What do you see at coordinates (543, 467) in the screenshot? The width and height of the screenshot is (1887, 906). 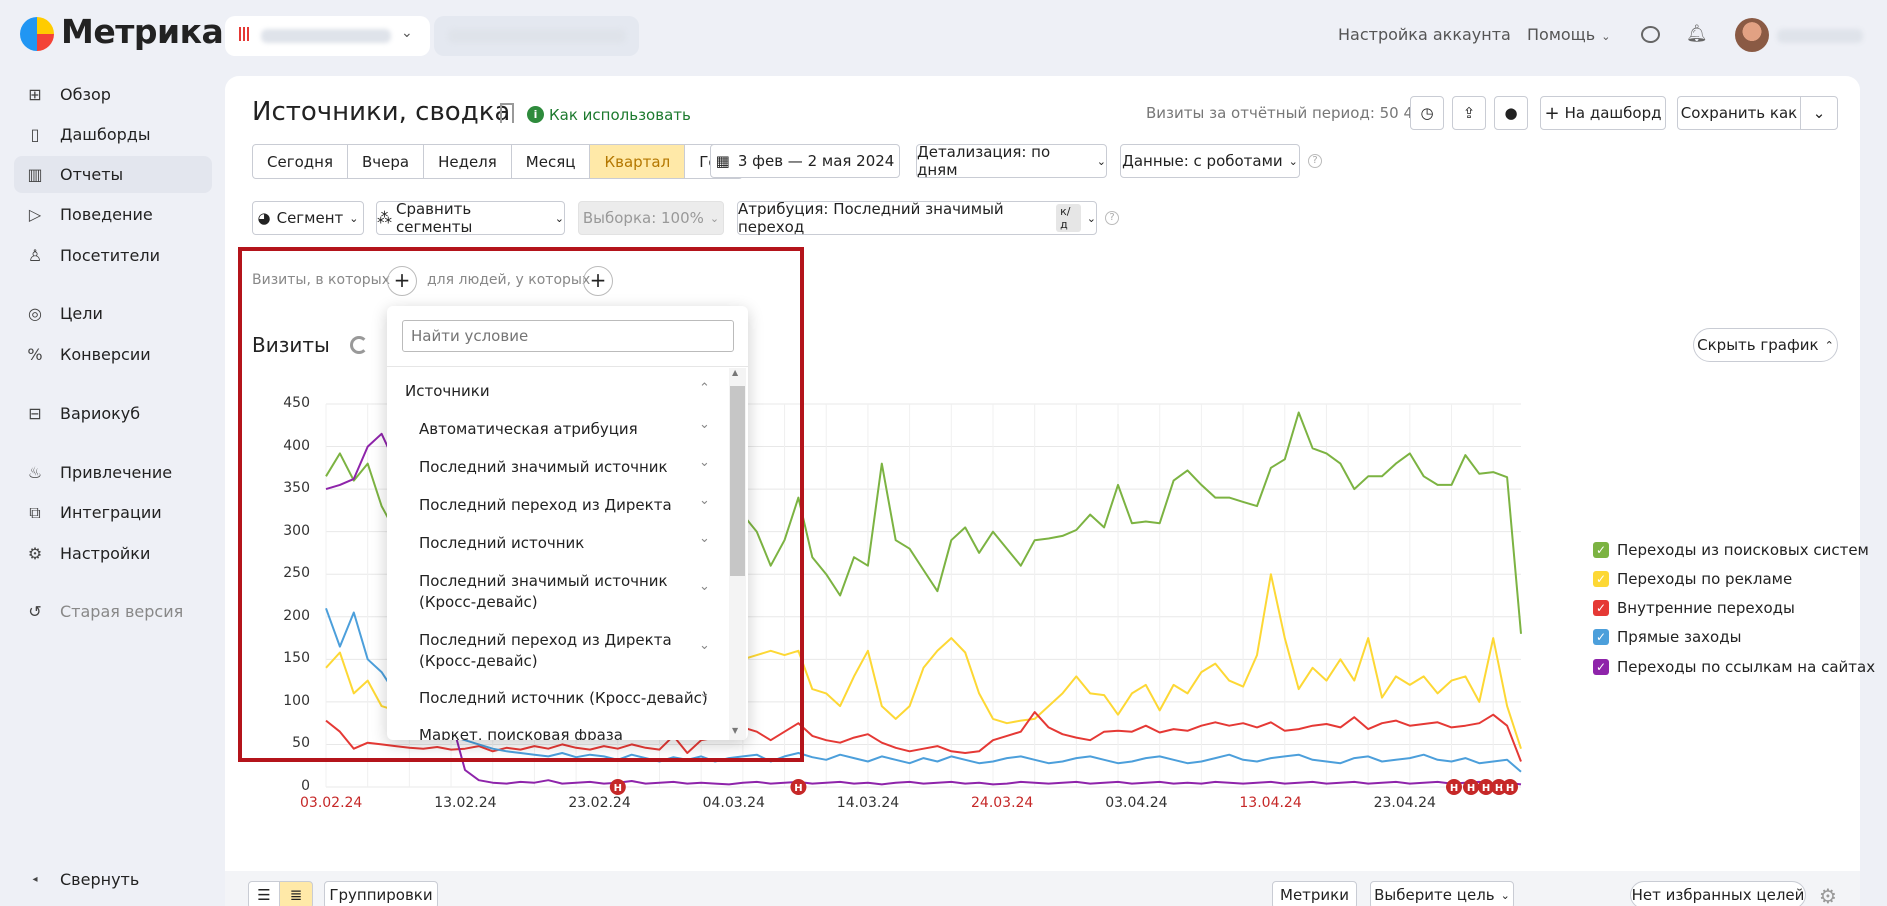 I see `list-item: Последний значимый источник` at bounding box center [543, 467].